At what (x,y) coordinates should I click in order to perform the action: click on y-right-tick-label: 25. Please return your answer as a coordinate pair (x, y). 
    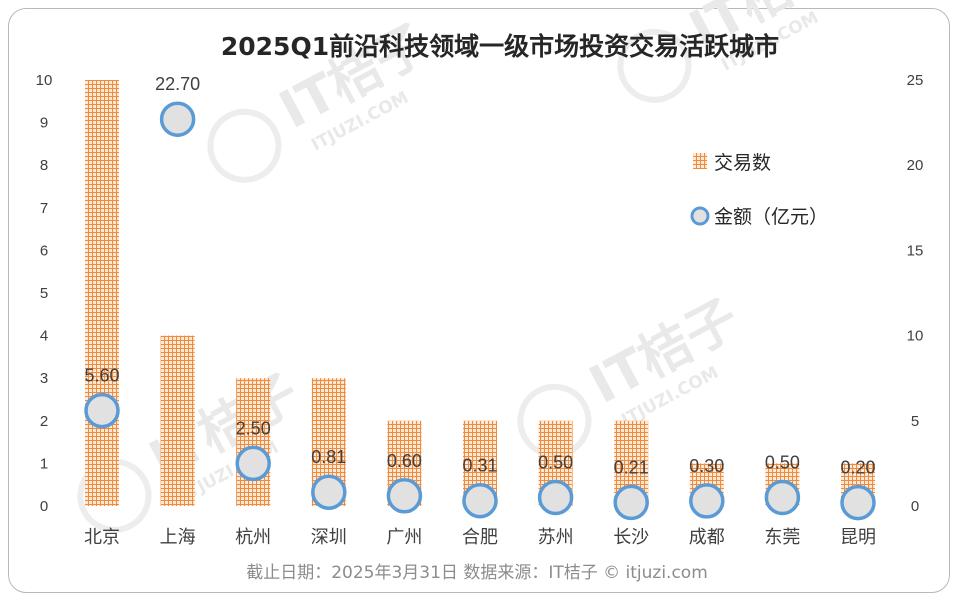
    Looking at the image, I should click on (915, 80).